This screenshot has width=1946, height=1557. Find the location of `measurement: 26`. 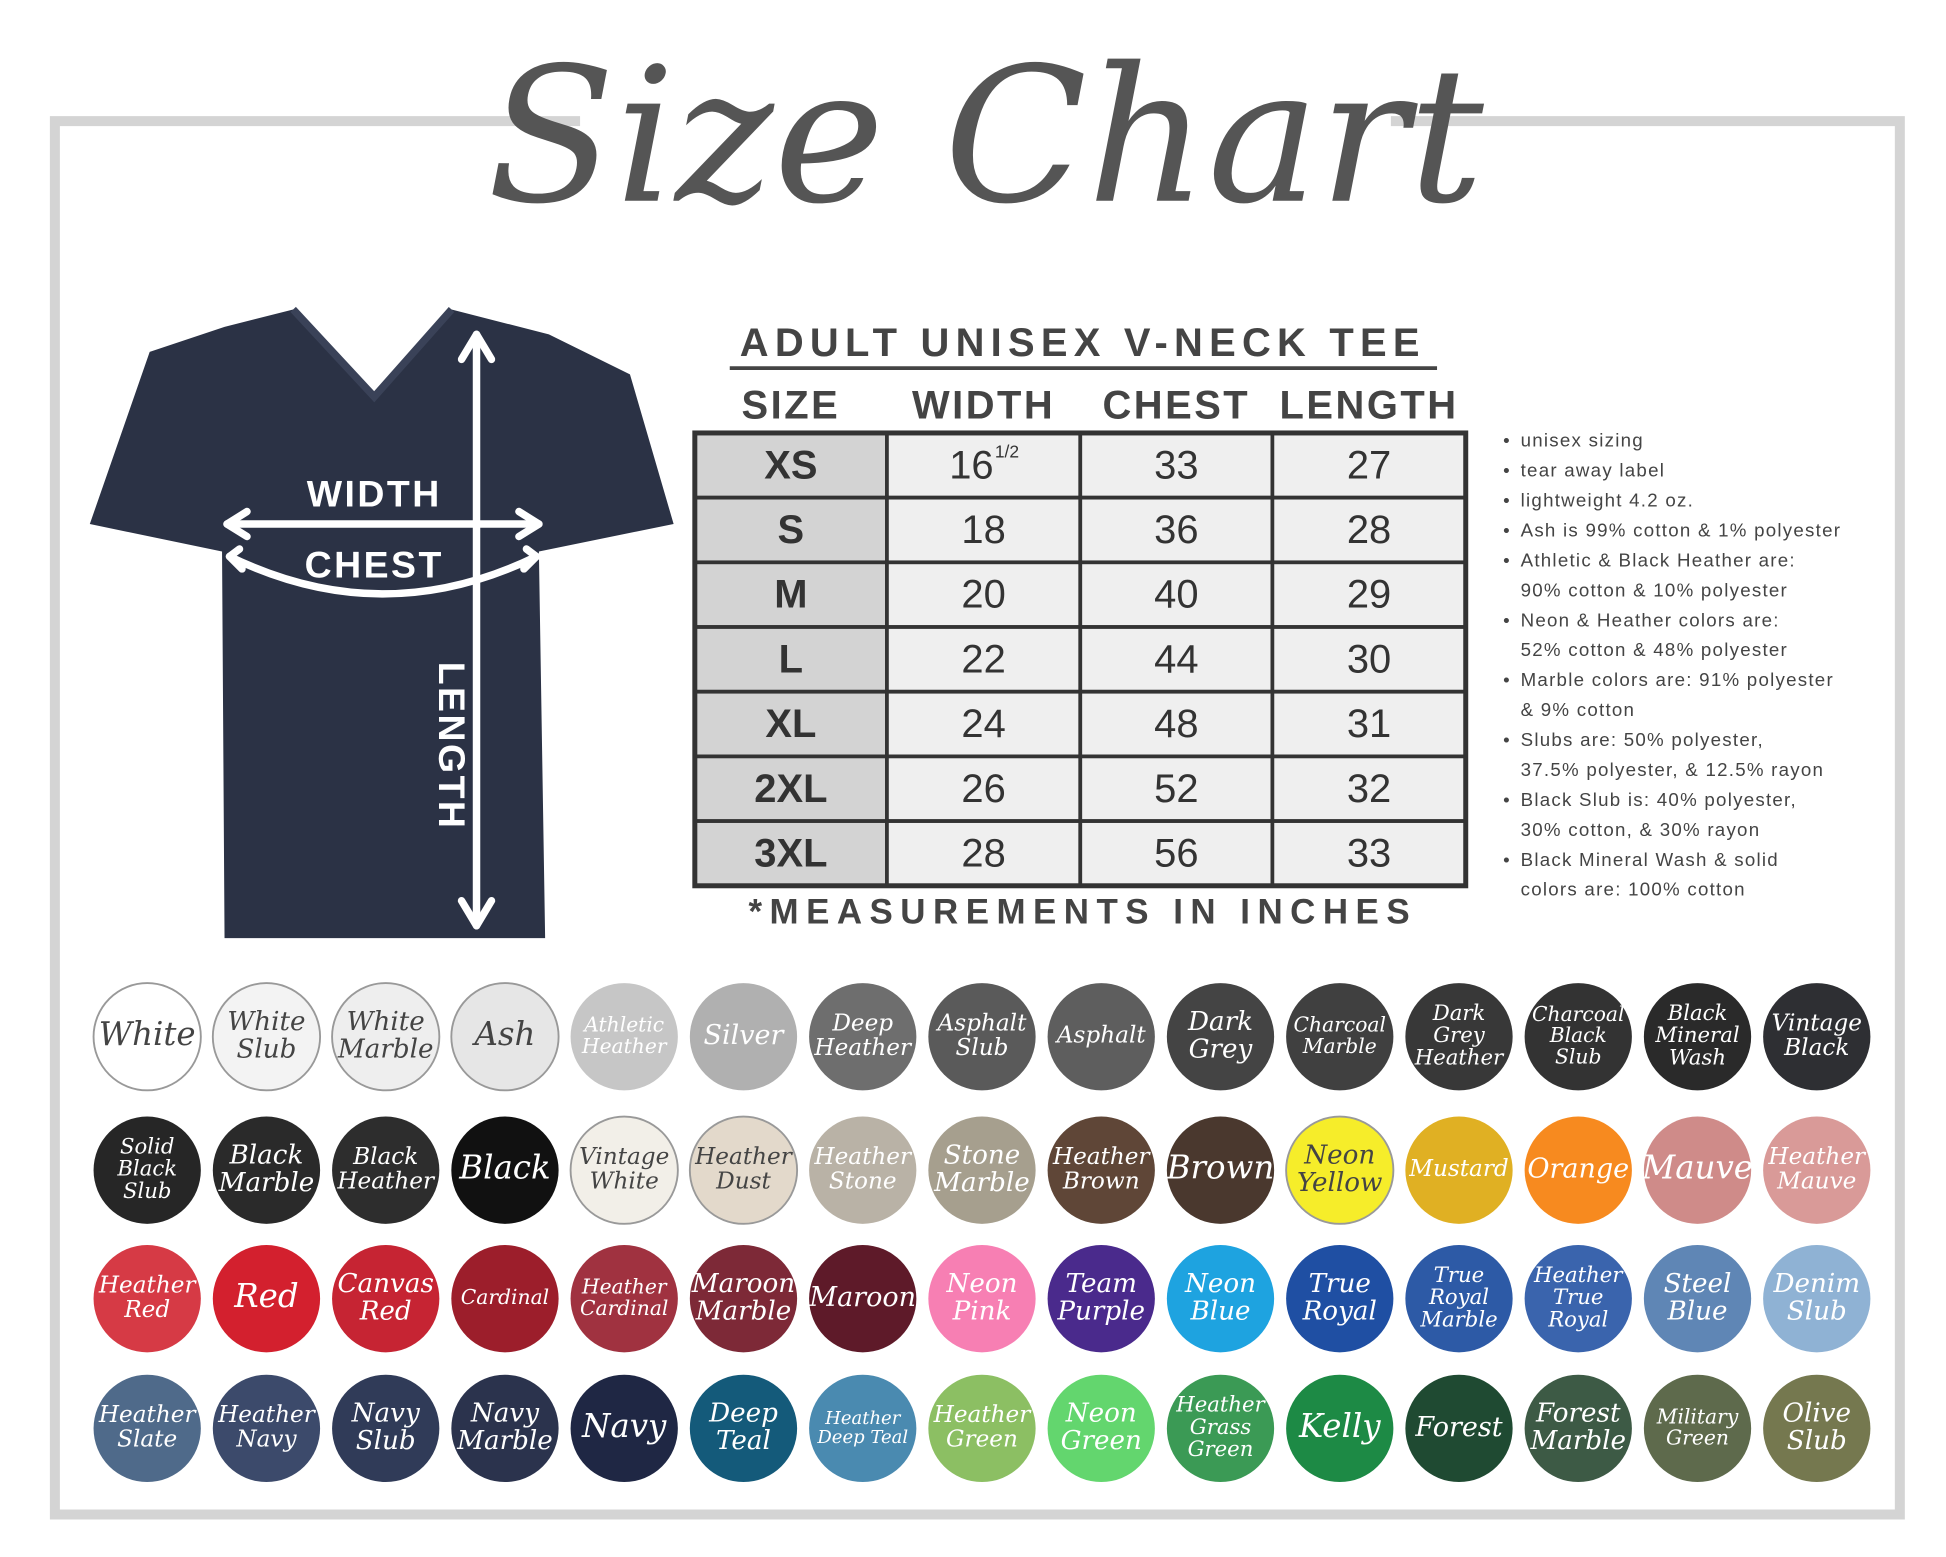

measurement: 26 is located at coordinates (983, 789).